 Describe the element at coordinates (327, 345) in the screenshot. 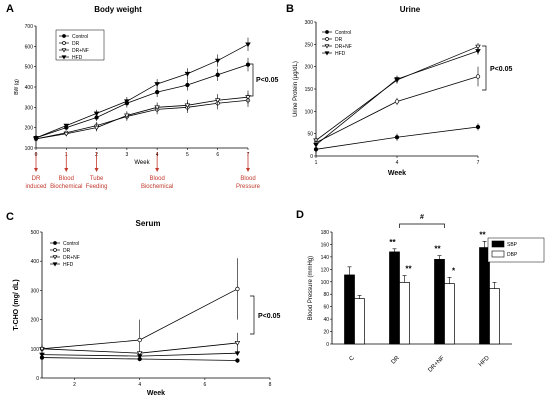

I see `y-tick-label: 0` at that location.